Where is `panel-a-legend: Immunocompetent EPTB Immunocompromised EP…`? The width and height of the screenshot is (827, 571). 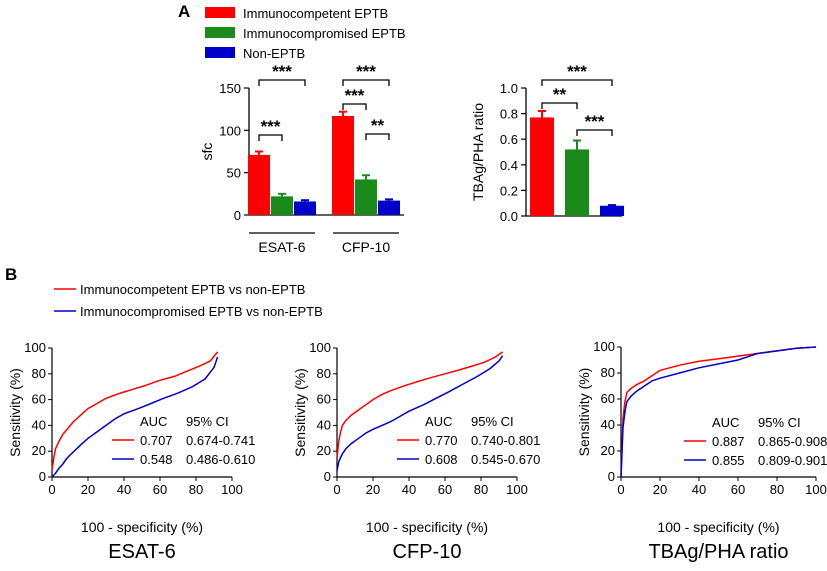 panel-a-legend: Immunocompetent EPTB Immunocompromised EP… is located at coordinates (305, 33).